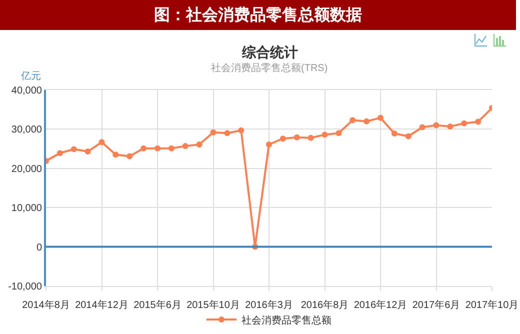 The height and width of the screenshot is (334, 520). What do you see at coordinates (46, 305) in the screenshot?
I see `x-tick-label: 2014年8月` at bounding box center [46, 305].